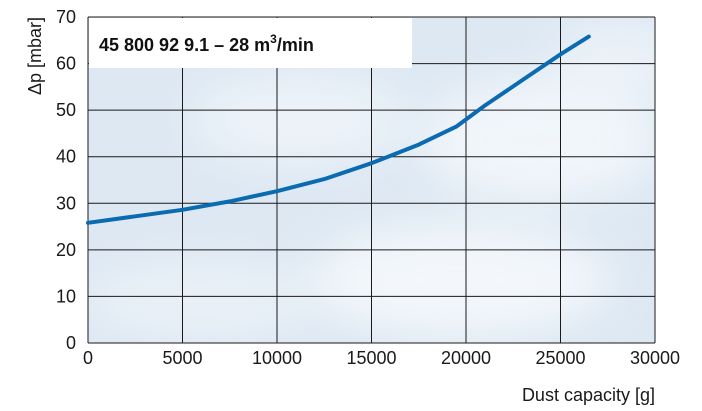  I want to click on y-tick-label: 20, so click(66, 250).